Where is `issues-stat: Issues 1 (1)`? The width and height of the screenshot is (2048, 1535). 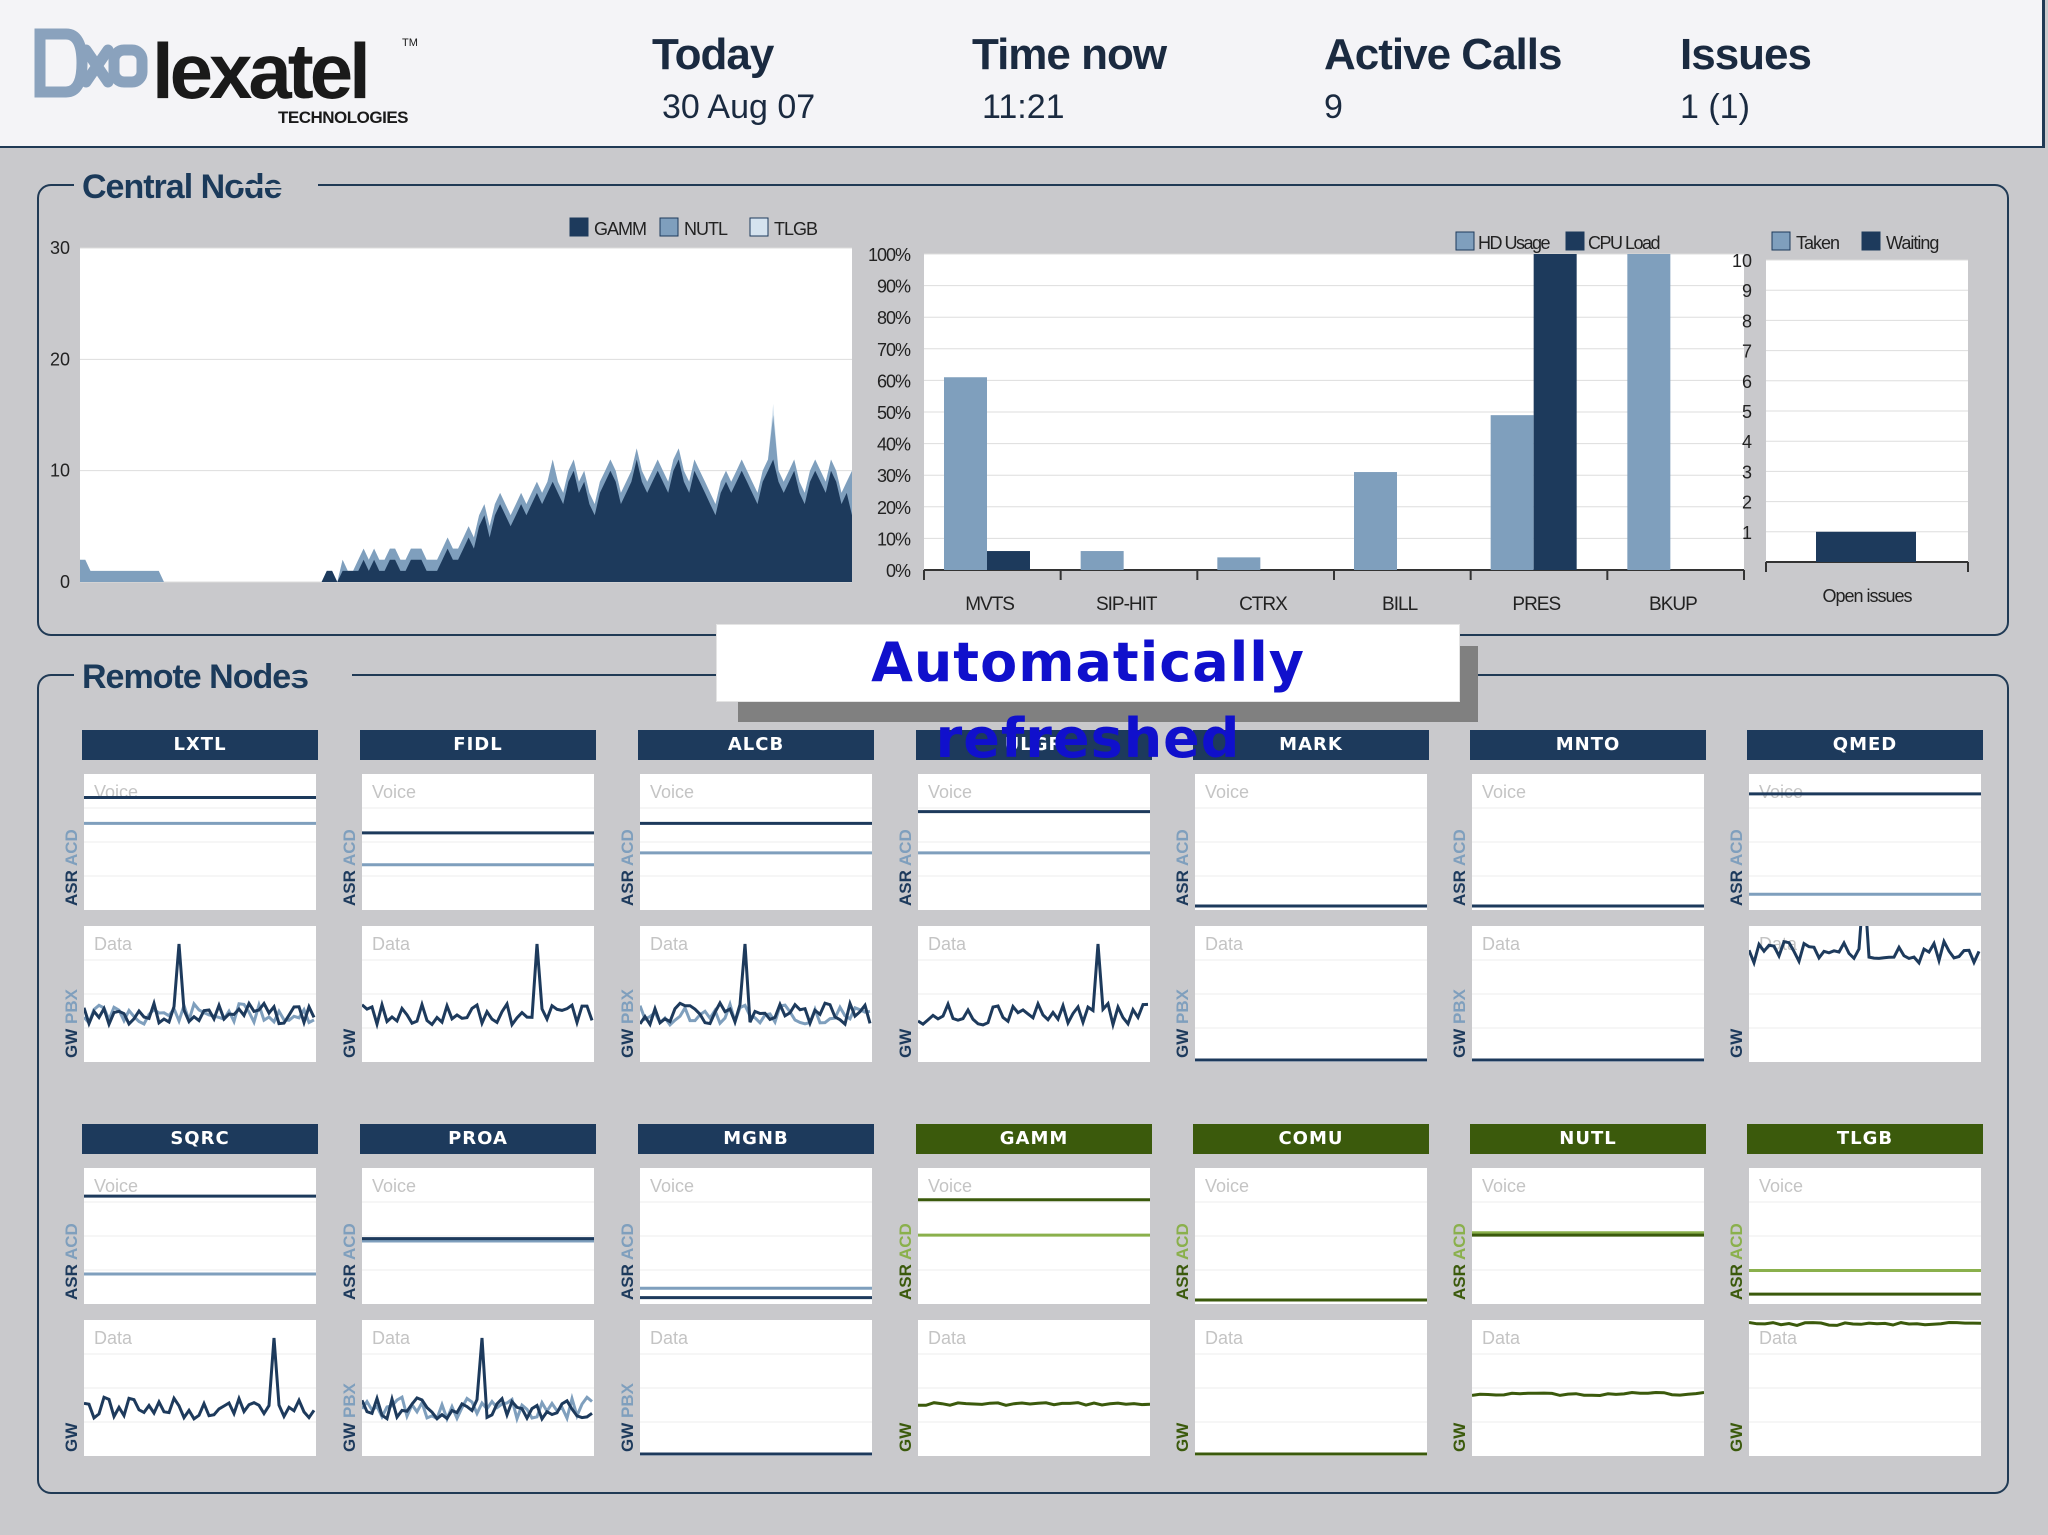 issues-stat: Issues 1 (1) is located at coordinates (1746, 78).